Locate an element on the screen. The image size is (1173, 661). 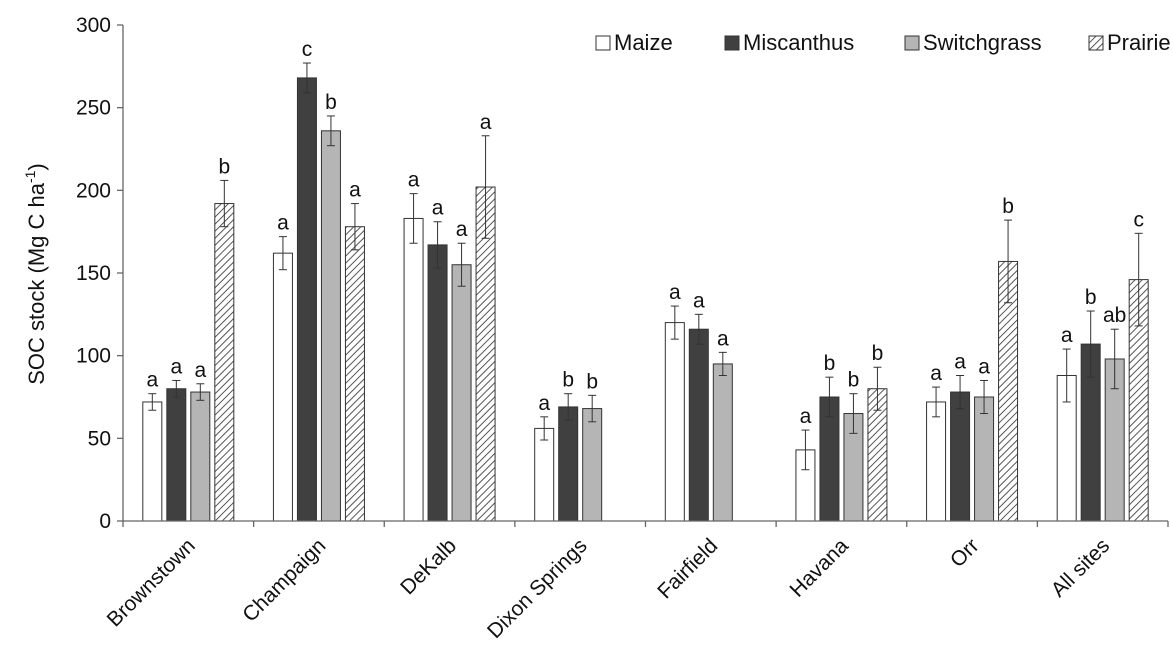
y-tick-label: 150 is located at coordinates (93, 273).